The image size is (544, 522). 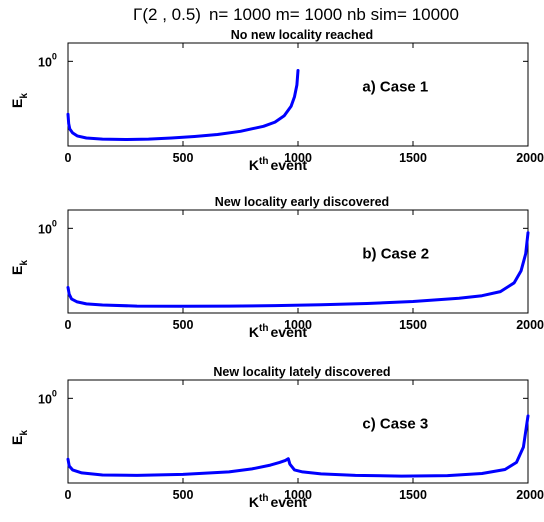 I want to click on chart-title: New locality lately discovered, so click(x=301, y=372).